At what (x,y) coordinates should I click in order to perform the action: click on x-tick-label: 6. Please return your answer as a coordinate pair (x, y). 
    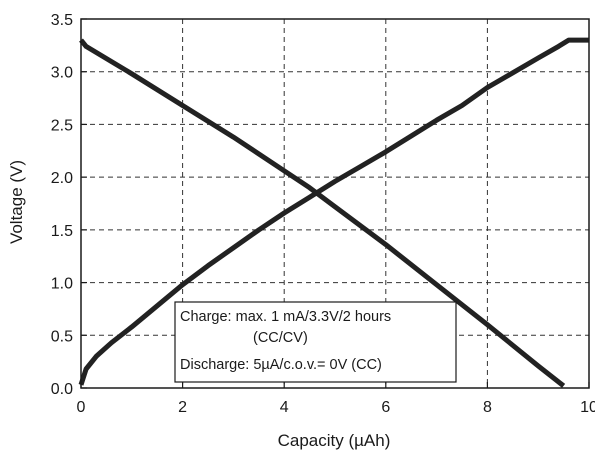
    Looking at the image, I should click on (385, 407).